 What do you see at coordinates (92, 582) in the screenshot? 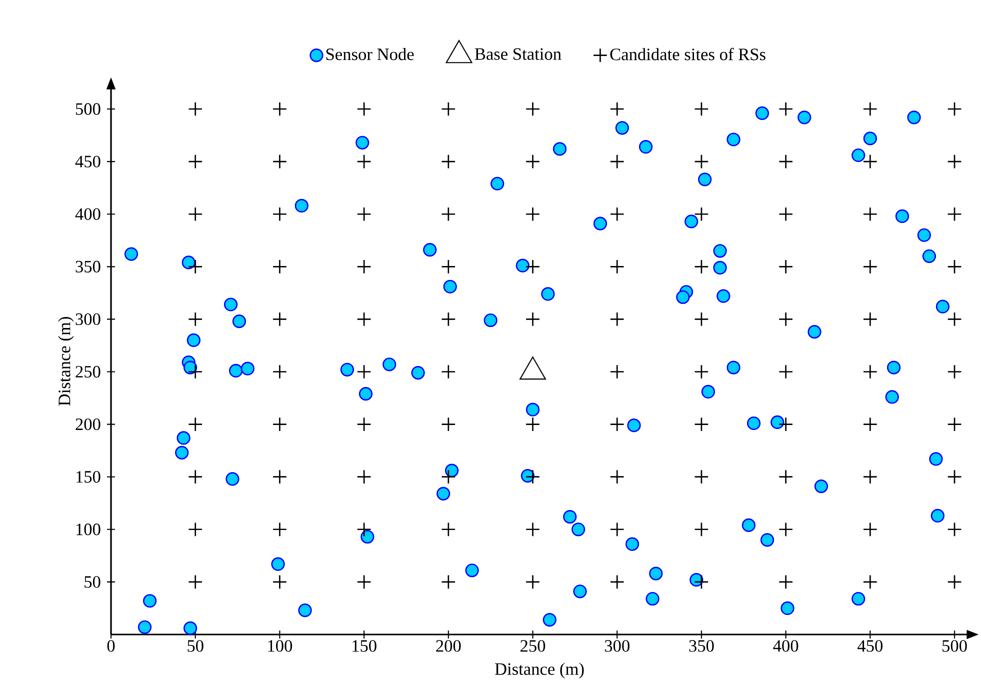
I see `y-tick-label: 50` at bounding box center [92, 582].